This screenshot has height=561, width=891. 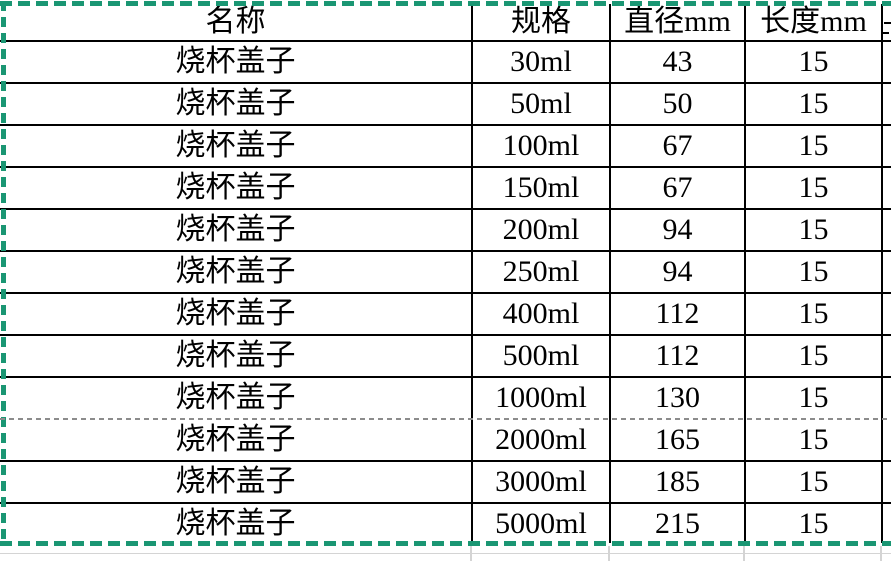 I want to click on cell-diameter: 43, so click(x=678, y=62).